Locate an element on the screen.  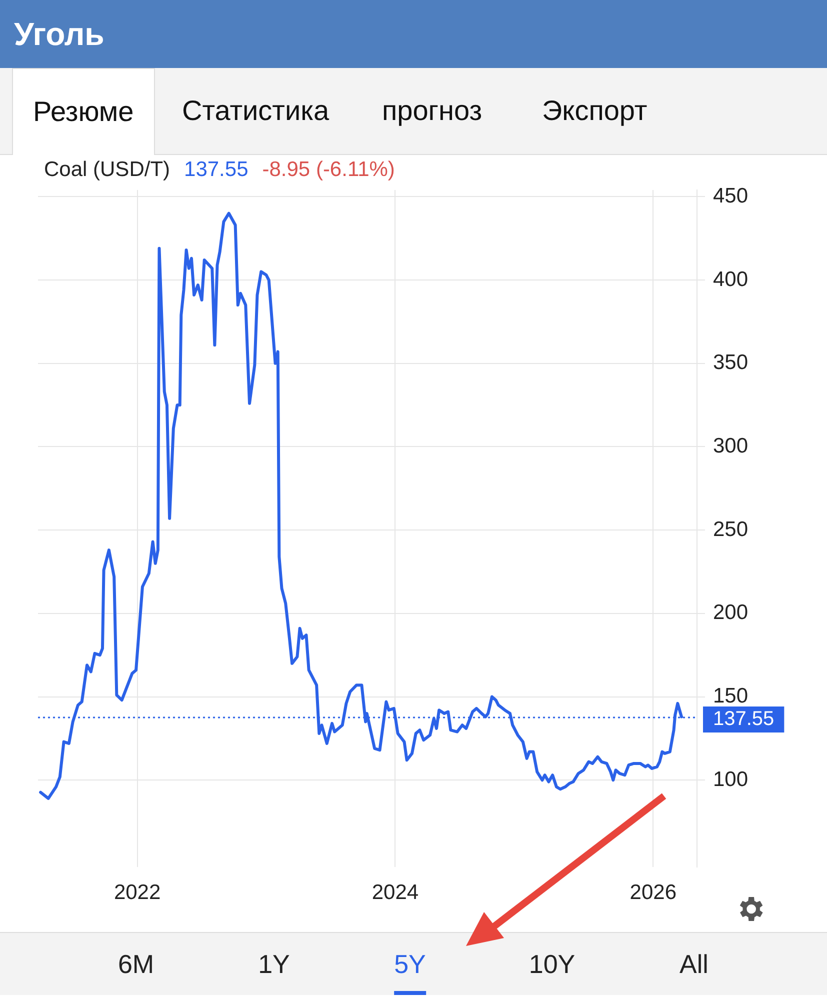
text: 10Y is located at coordinates (552, 964).